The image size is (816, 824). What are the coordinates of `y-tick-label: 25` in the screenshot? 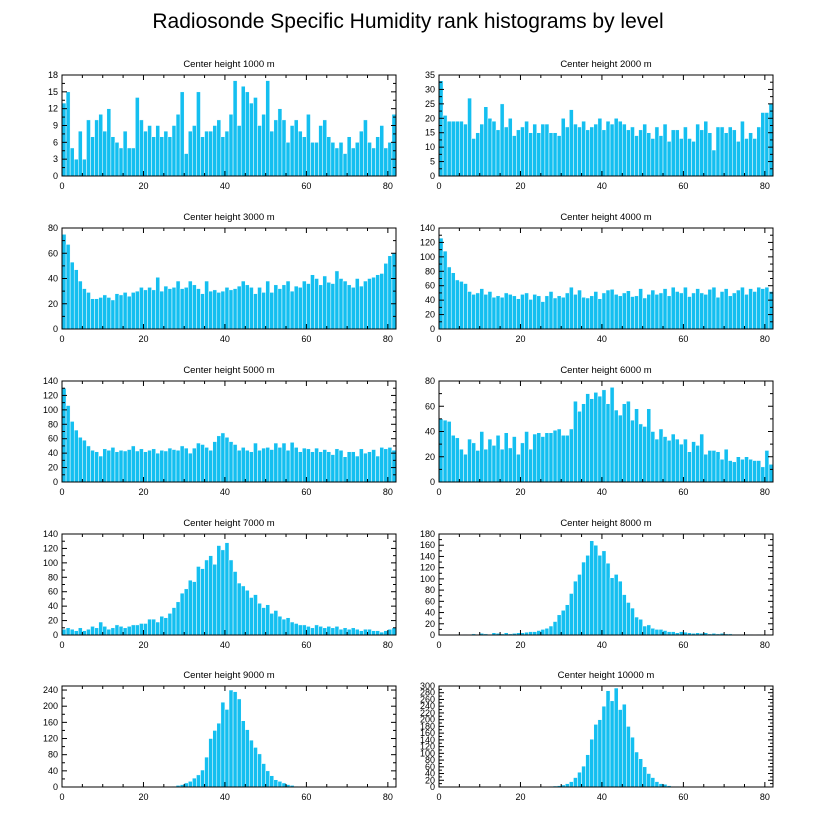 It's located at (430, 104).